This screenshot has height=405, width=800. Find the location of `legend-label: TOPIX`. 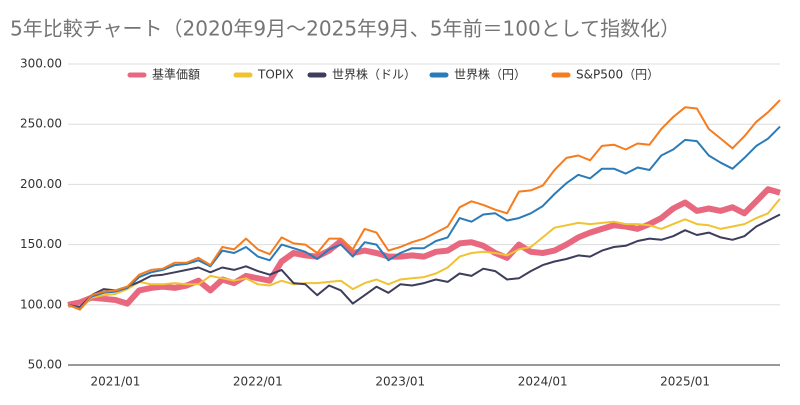

legend-label: TOPIX is located at coordinates (275, 75).